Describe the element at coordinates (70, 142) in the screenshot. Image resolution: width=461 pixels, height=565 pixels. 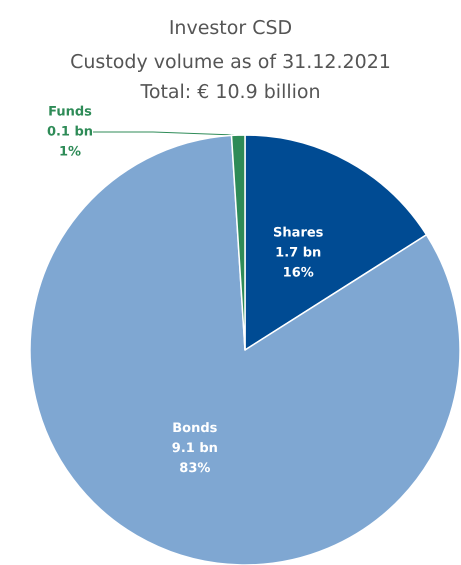
I see `data-label: 0.1 bn 1%` at that location.